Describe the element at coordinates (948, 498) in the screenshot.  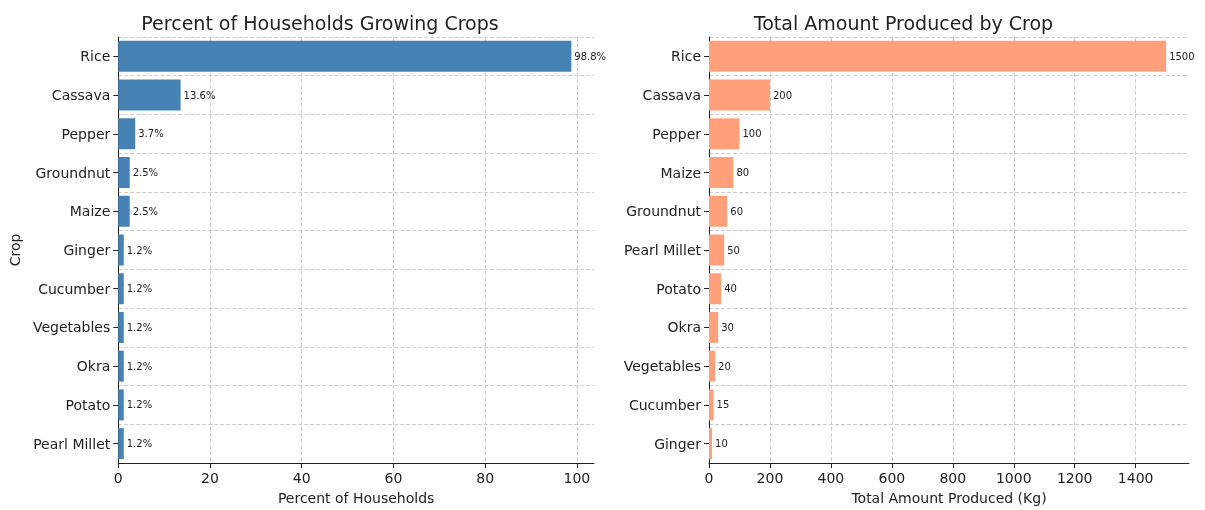
I see `x-axis-title: Total Amount Produced (Kg)` at that location.